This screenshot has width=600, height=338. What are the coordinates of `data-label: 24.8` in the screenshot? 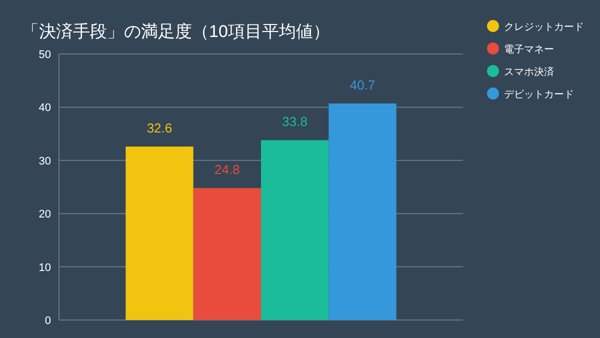 It's located at (227, 170).